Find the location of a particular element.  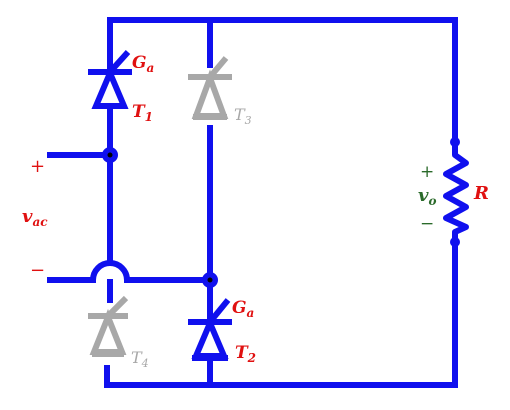

thyristor-t1 is located at coordinates (110, 79).